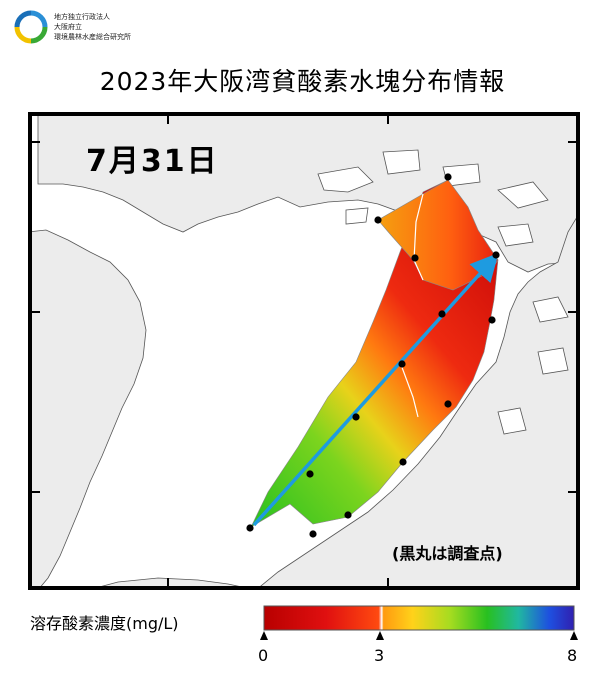 The width and height of the screenshot is (605, 680). I want to click on institute-emblem-icon, so click(31, 27).